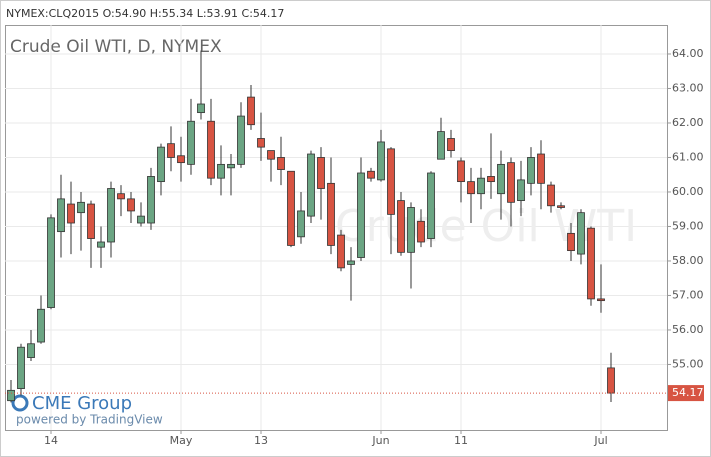  Describe the element at coordinates (20, 403) in the screenshot. I see `logo-icon` at that location.